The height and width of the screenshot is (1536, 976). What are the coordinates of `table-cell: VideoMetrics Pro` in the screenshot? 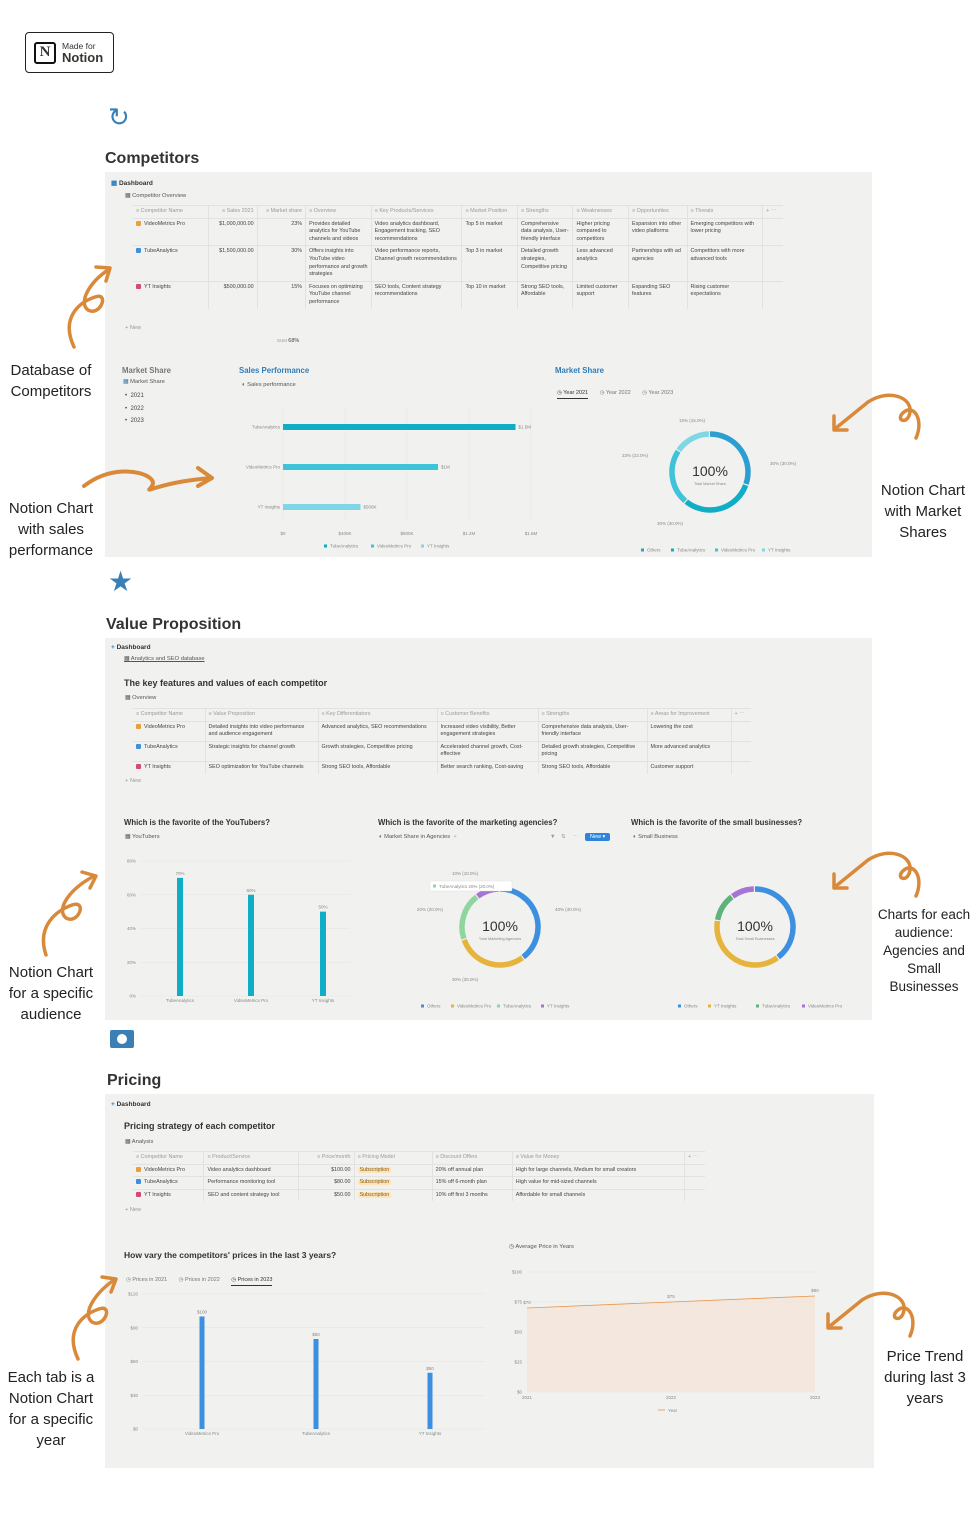 It's located at (169, 1170).